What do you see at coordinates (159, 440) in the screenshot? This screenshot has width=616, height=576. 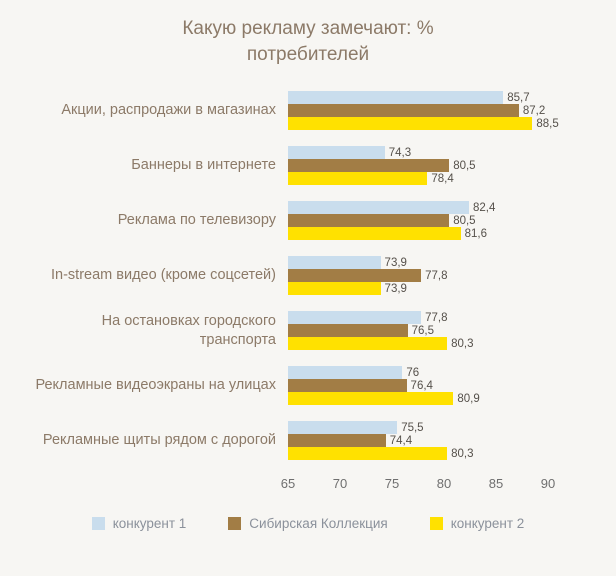 I see `category-label: Рекламные щиты рядом с дорогой` at bounding box center [159, 440].